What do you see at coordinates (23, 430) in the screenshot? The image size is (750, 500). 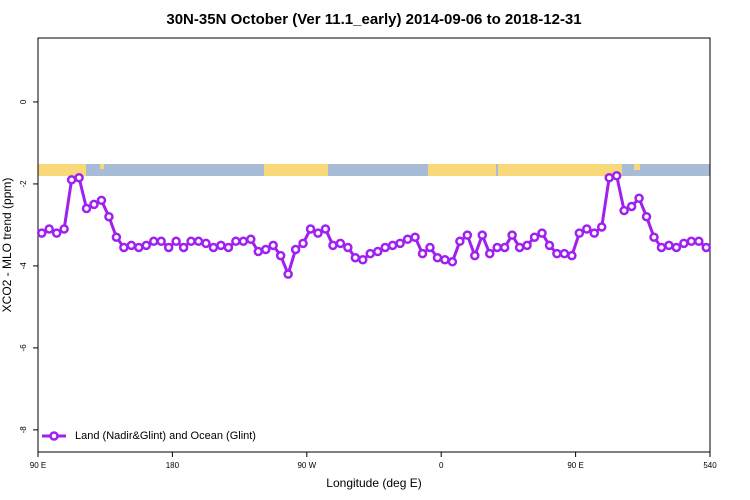 I see `y-tick-label: -8` at bounding box center [23, 430].